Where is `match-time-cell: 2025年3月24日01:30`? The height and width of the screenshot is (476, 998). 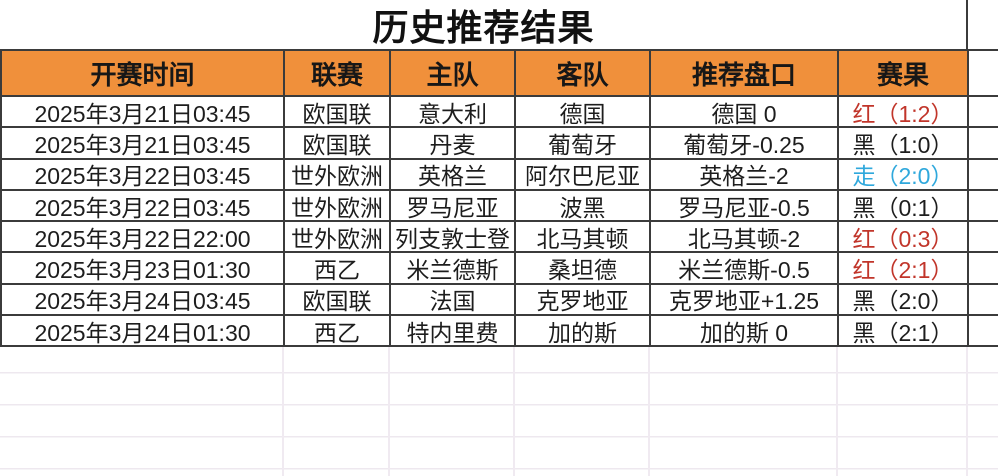
match-time-cell: 2025年3月24日01:30 is located at coordinates (143, 332).